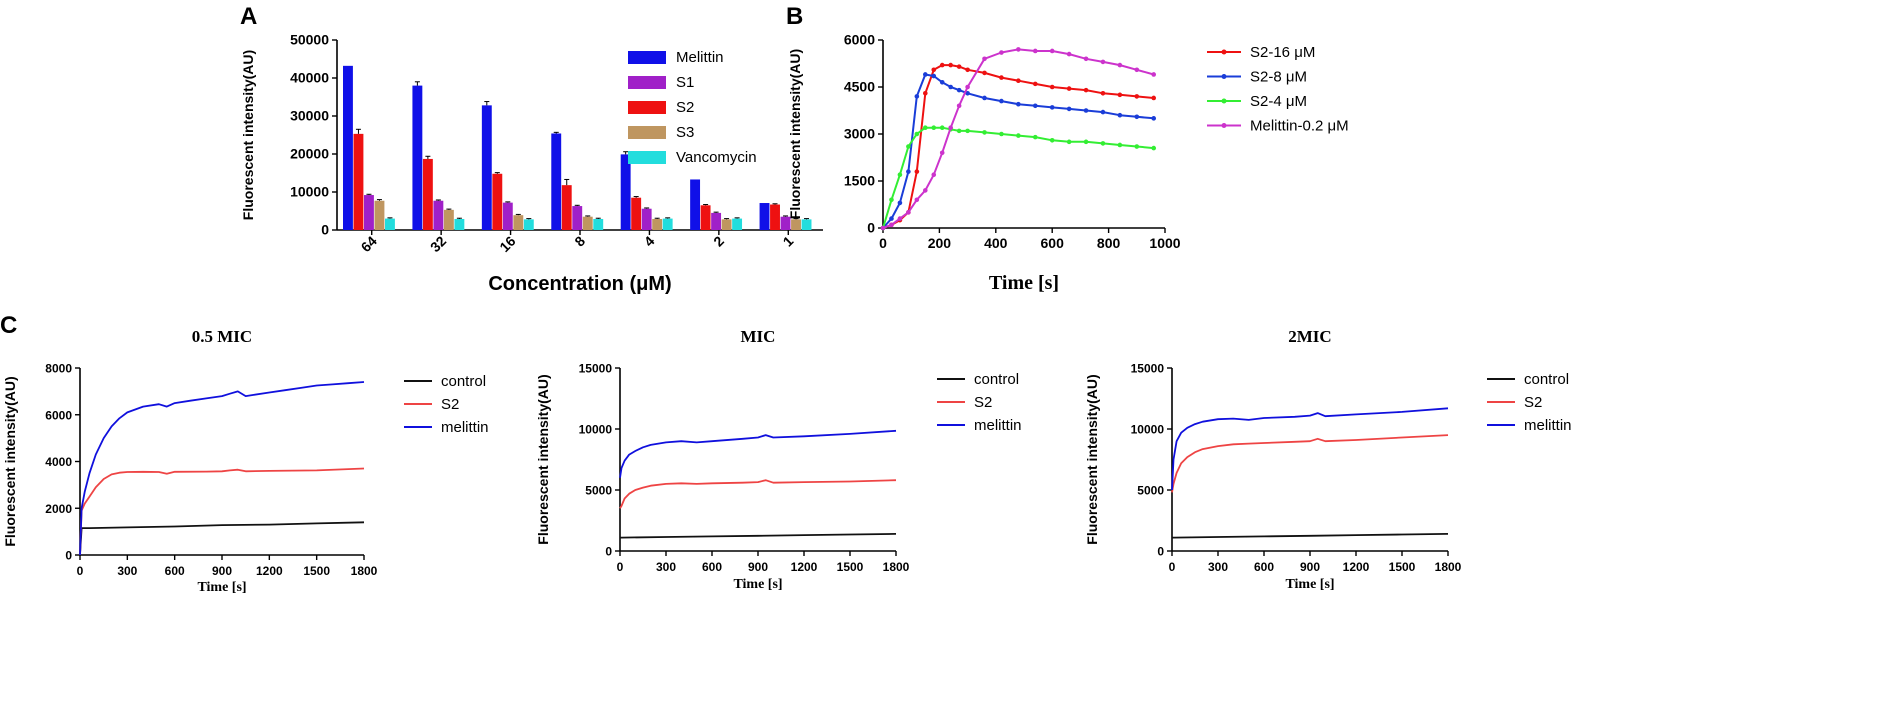 The height and width of the screenshot is (726, 1887). I want to click on legend-label: S1, so click(685, 82).